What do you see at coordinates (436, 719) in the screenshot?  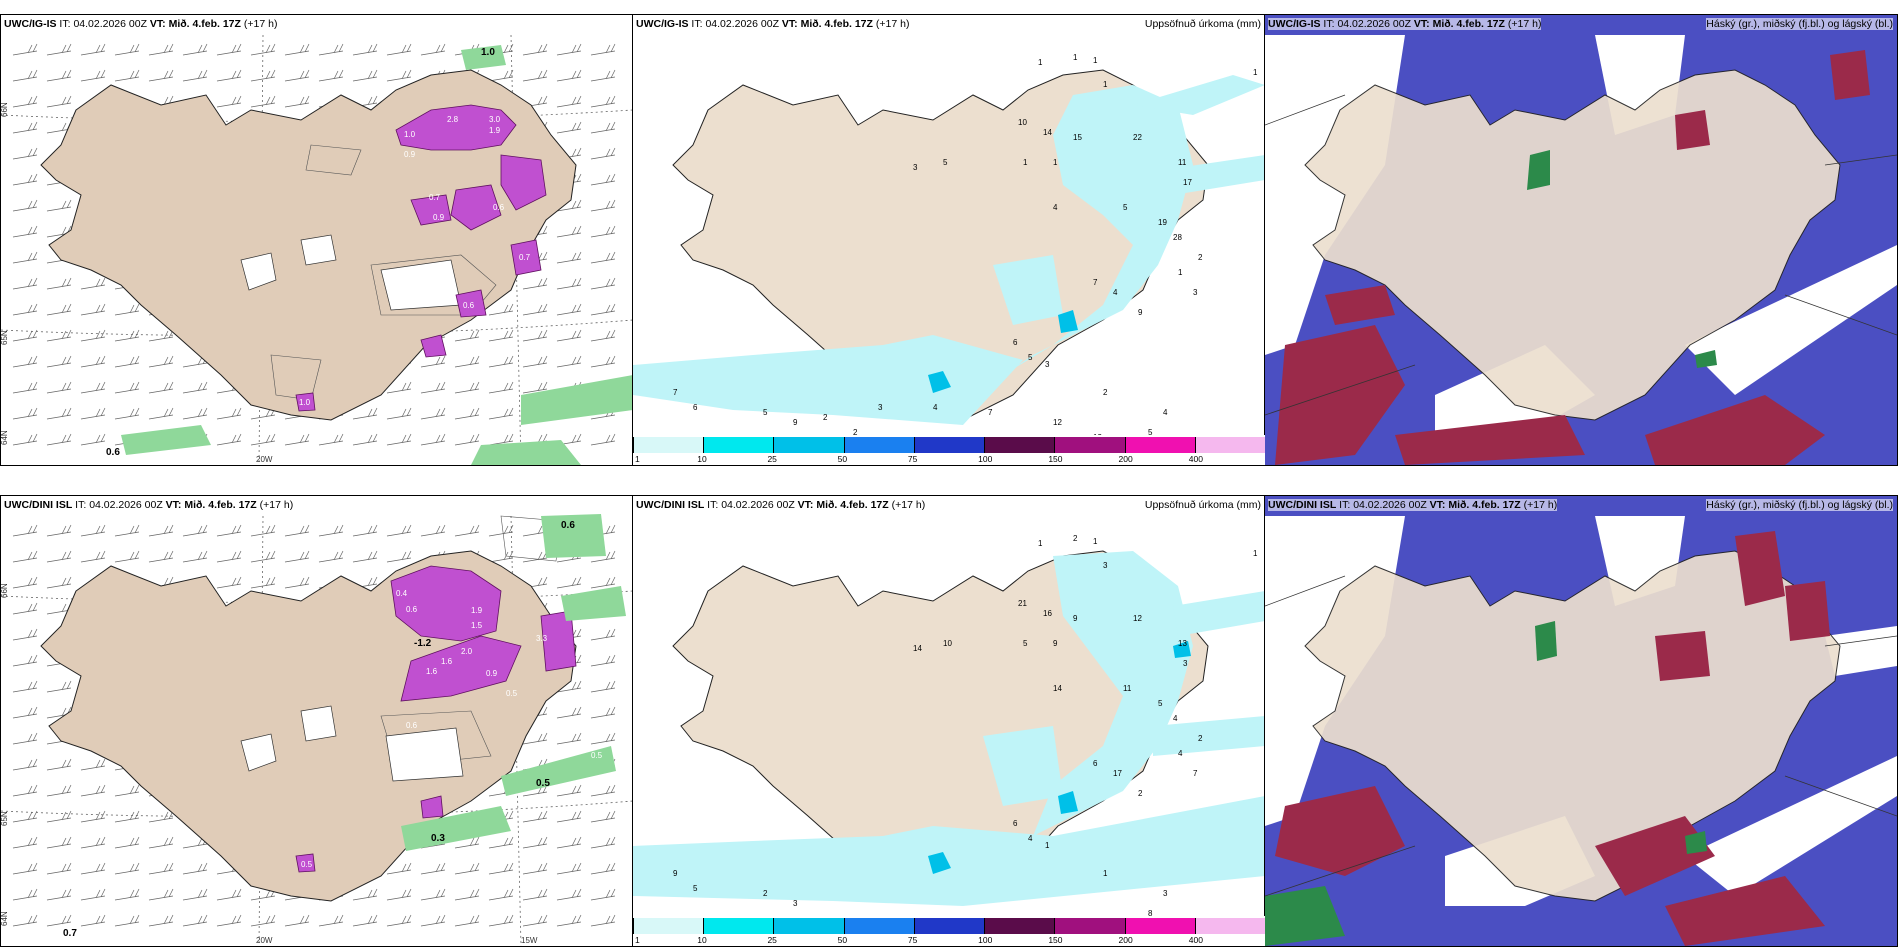 I see `precip-blobs` at bounding box center [436, 719].